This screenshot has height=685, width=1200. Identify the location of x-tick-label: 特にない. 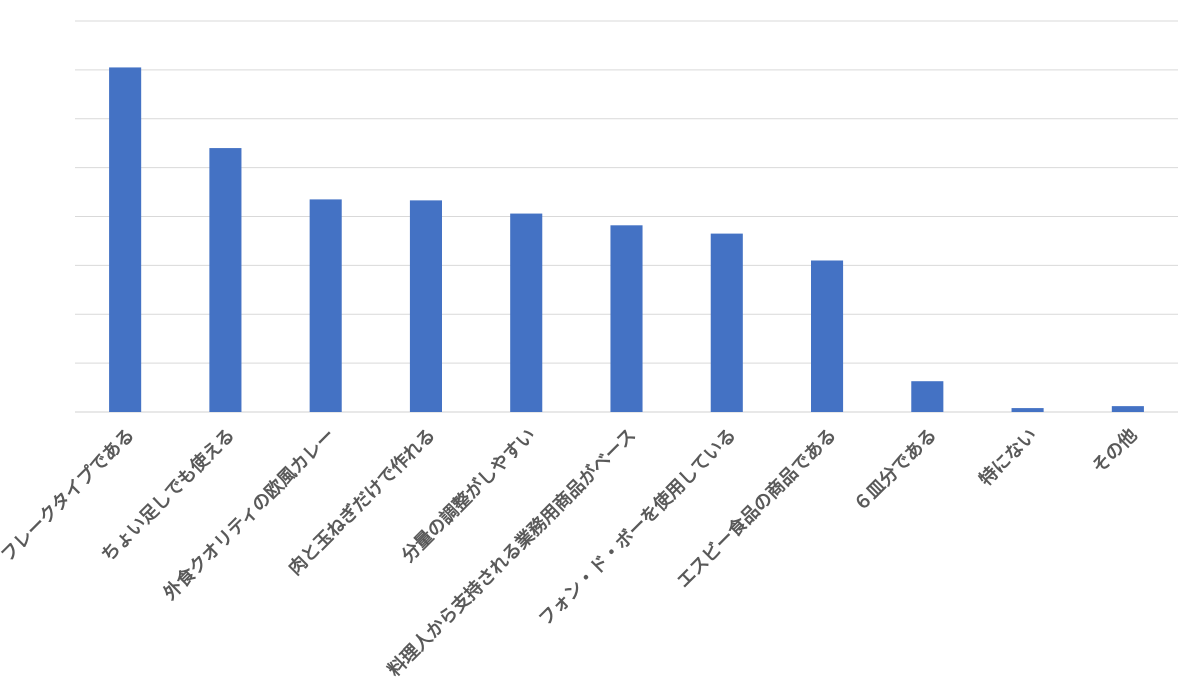
(1008, 457).